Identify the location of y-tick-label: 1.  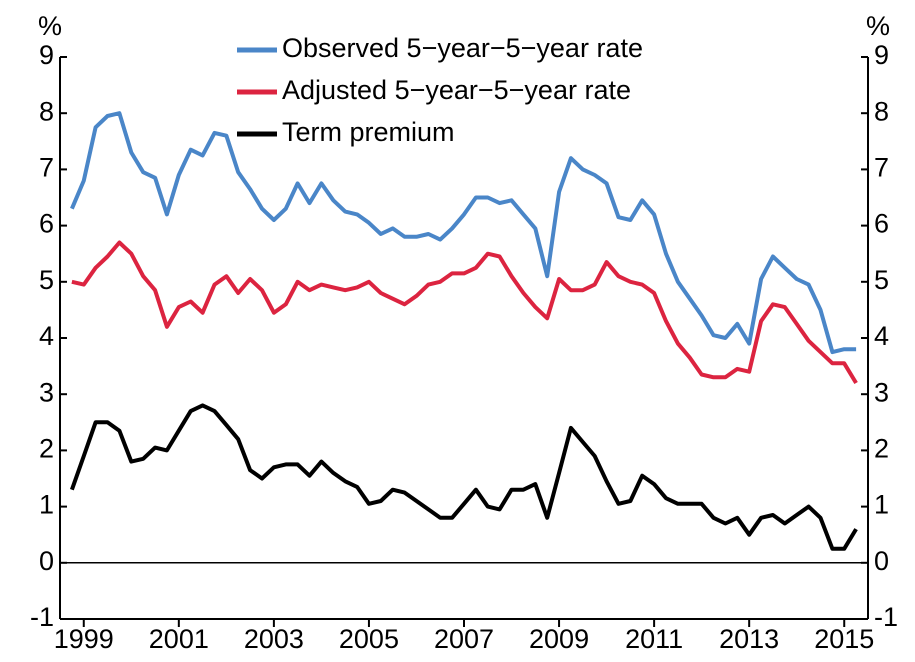
(46, 505).